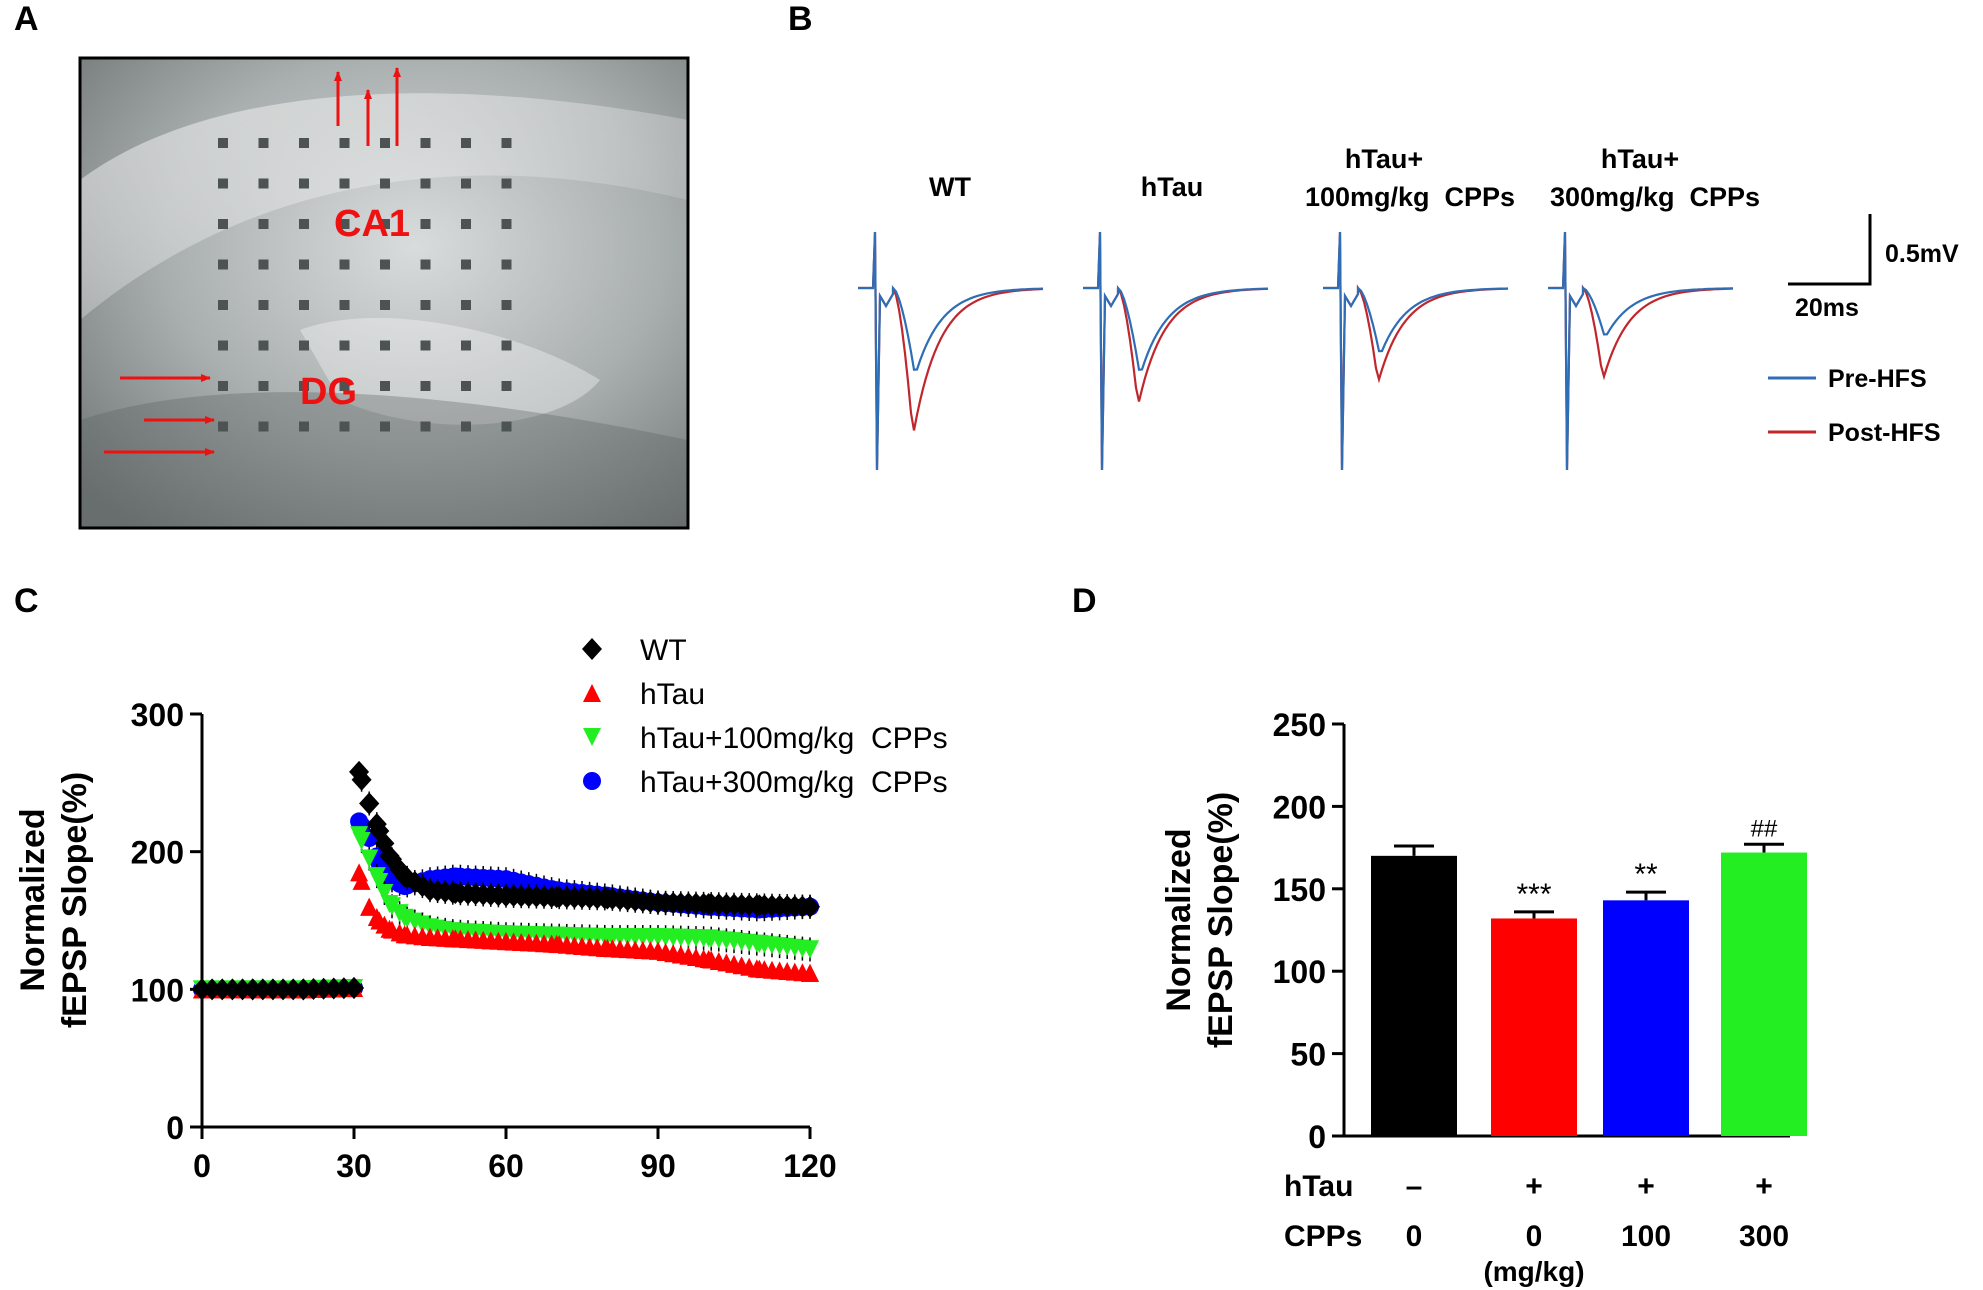  I want to click on c-x-tick-label: 30, so click(354, 1166).